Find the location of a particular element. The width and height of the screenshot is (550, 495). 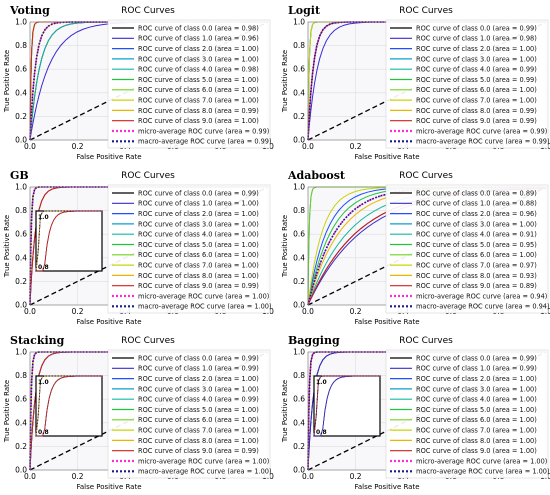

legend-entry: ROC curve of class 9.0 (area = 0.99) is located at coordinates (198, 451).